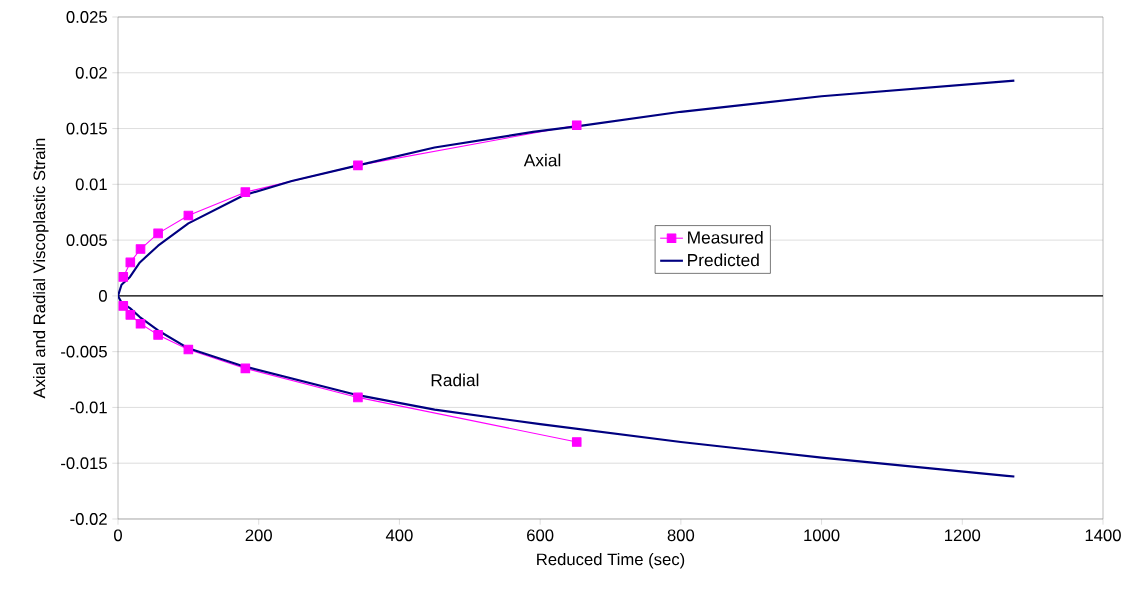  What do you see at coordinates (399, 535) in the screenshot?
I see `x-tick-label: 400` at bounding box center [399, 535].